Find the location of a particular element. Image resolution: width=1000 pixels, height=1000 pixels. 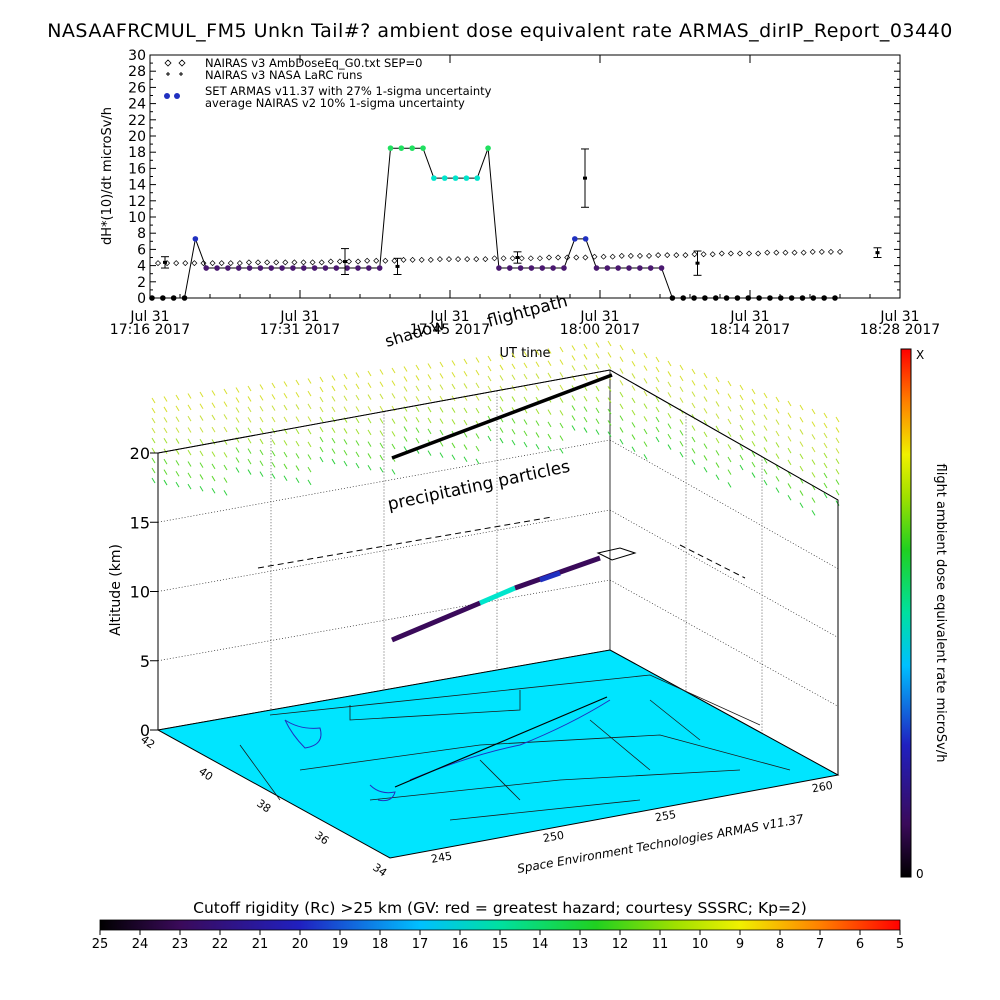

y-tick-label: 16 is located at coordinates (137, 169).